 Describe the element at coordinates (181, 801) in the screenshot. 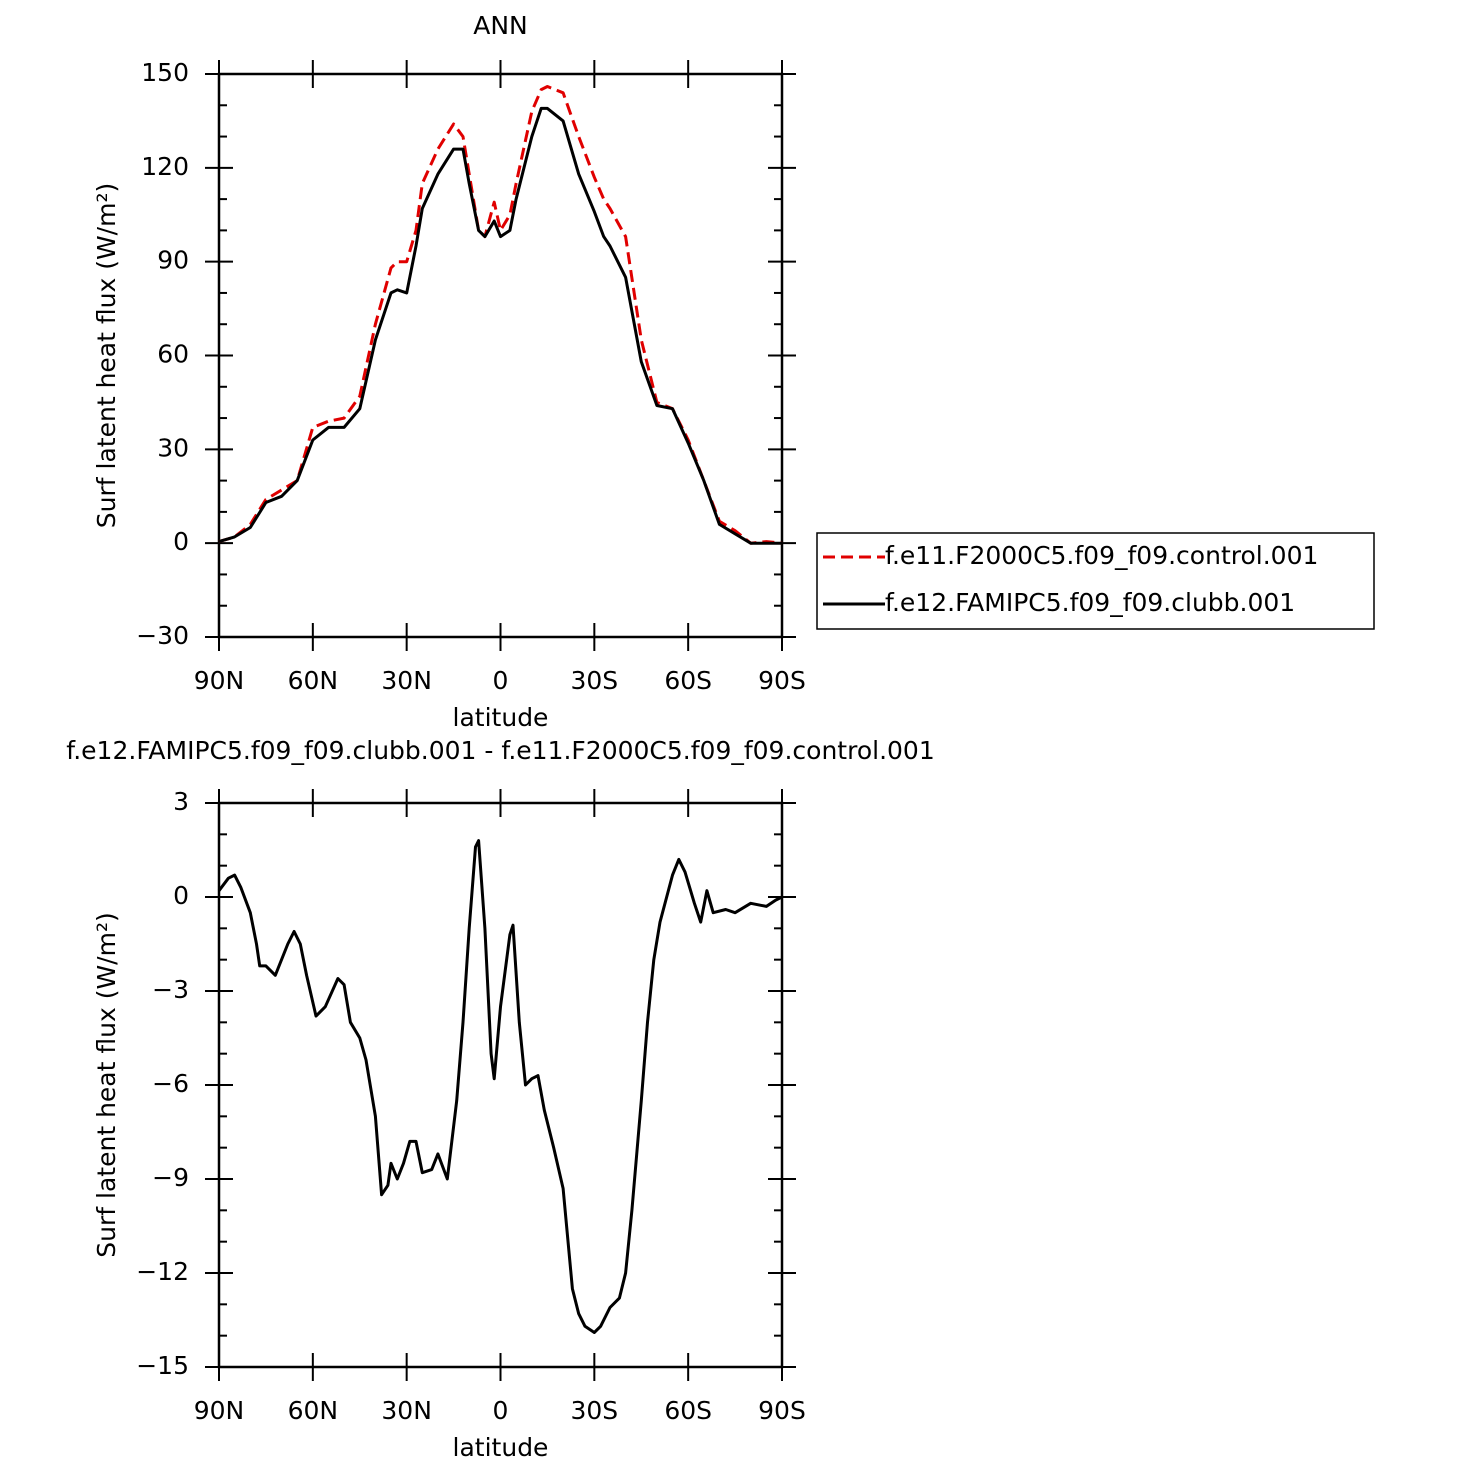

I see `y-tick-label: 3` at that location.